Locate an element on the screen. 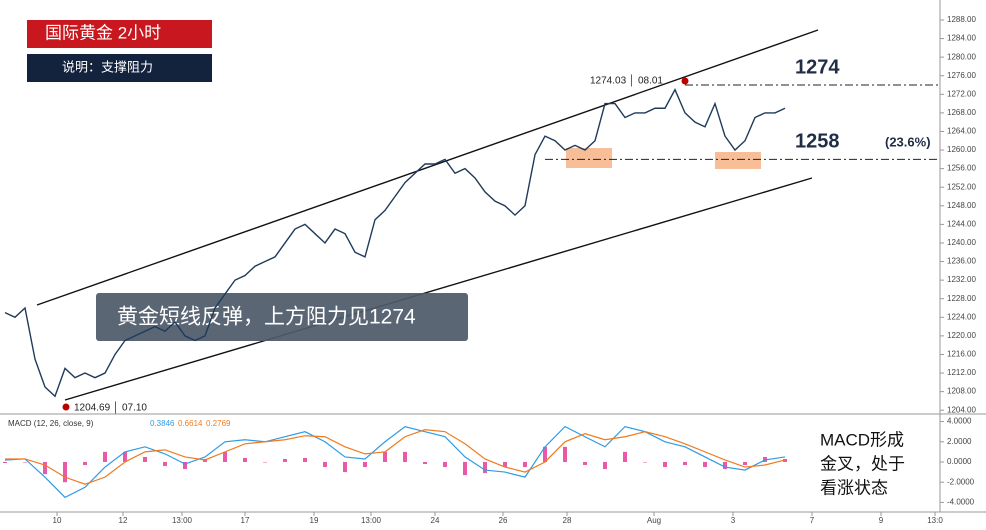 This screenshot has width=986, height=530. y-tick-label: 1260.00 is located at coordinates (961, 149).